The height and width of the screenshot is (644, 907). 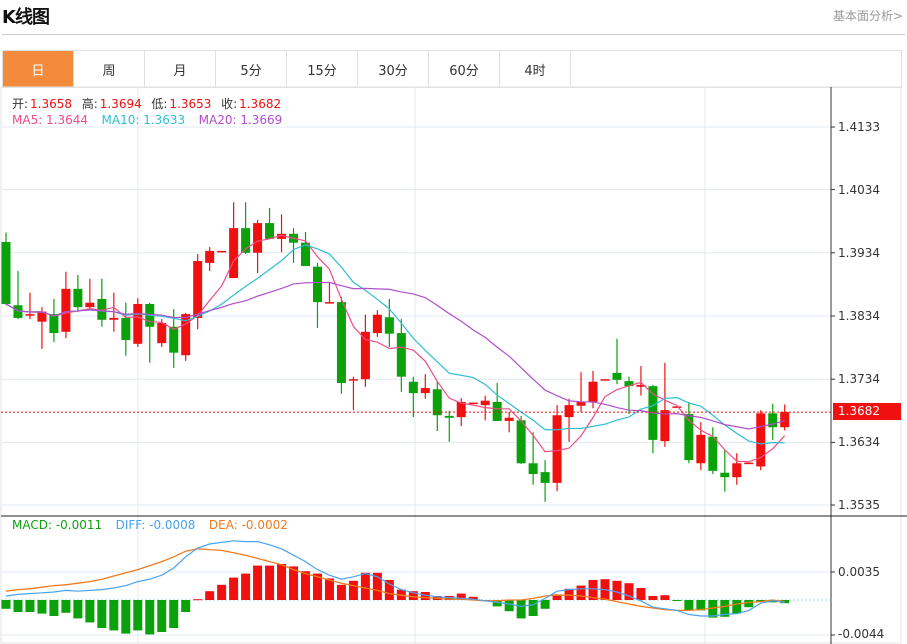 I want to click on tab-day: 日, so click(x=38, y=69).